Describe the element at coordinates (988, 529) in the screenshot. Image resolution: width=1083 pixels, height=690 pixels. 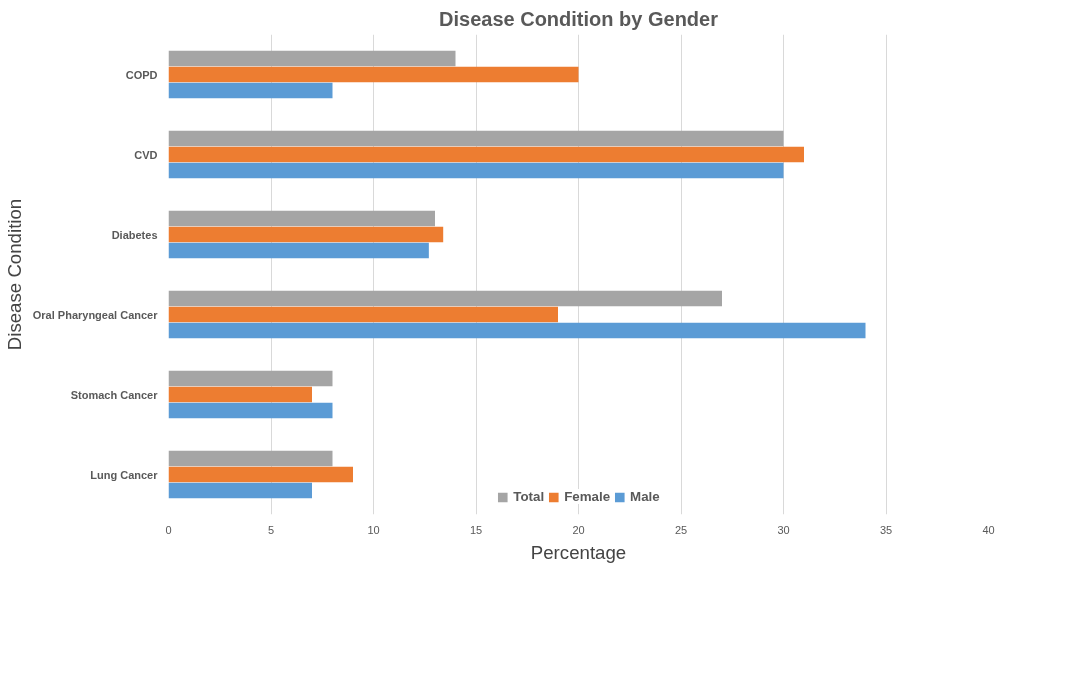
I see `x-tick-label: 40` at that location.